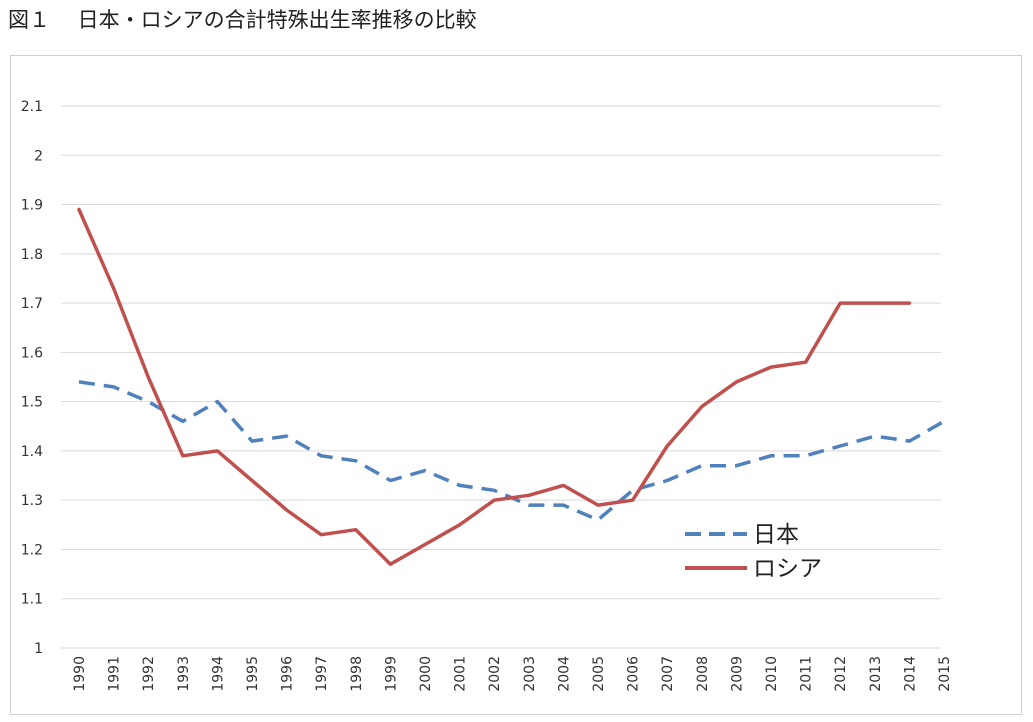 This screenshot has width=1033, height=722. I want to click on x-tick-label: 2005, so click(599, 674).